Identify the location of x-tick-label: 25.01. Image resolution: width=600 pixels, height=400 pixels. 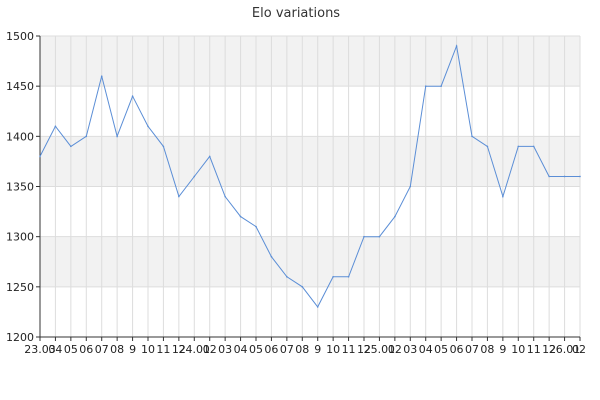
(380, 349).